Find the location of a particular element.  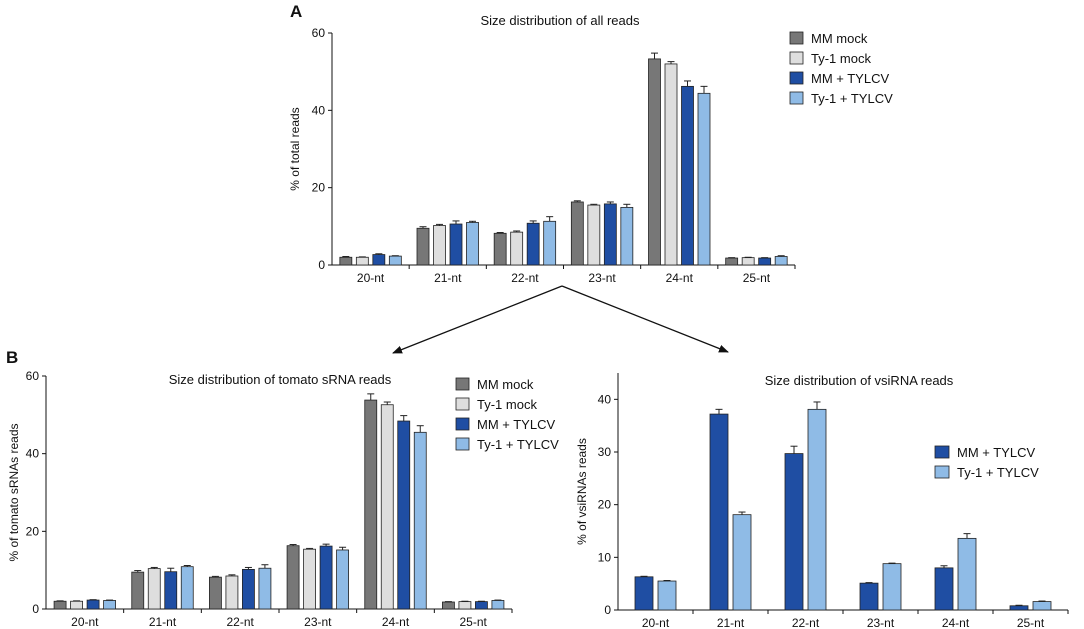

legend: MM + TYLCV Ty-1 + TYLCV is located at coordinates (986, 462).